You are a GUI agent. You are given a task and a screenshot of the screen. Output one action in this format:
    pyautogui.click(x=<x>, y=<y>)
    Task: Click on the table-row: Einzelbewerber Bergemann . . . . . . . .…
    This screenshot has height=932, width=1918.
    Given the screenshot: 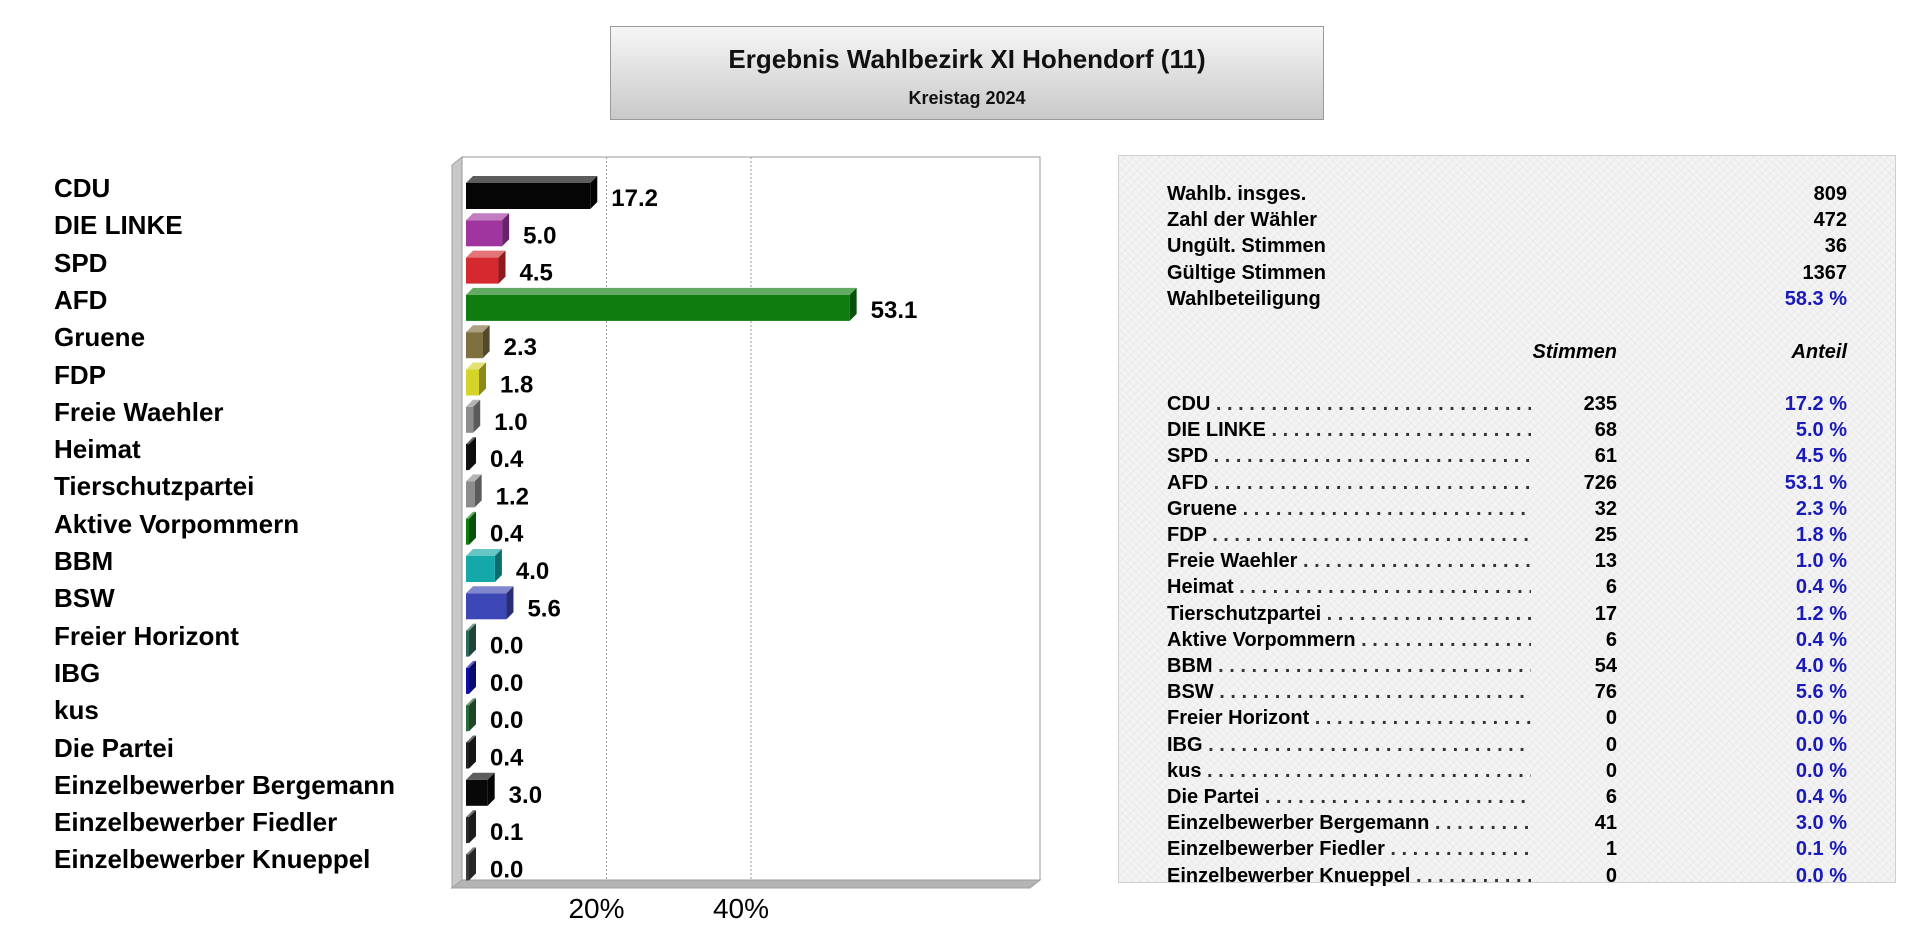 What is the action you would take?
    pyautogui.click(x=1507, y=823)
    